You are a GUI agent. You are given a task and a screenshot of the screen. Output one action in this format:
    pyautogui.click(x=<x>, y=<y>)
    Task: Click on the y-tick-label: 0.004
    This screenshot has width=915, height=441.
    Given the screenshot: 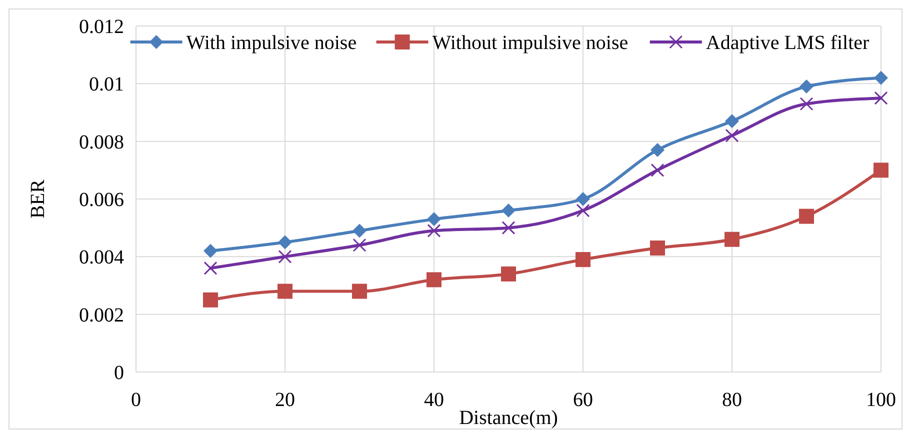 What is the action you would take?
    pyautogui.click(x=101, y=257)
    